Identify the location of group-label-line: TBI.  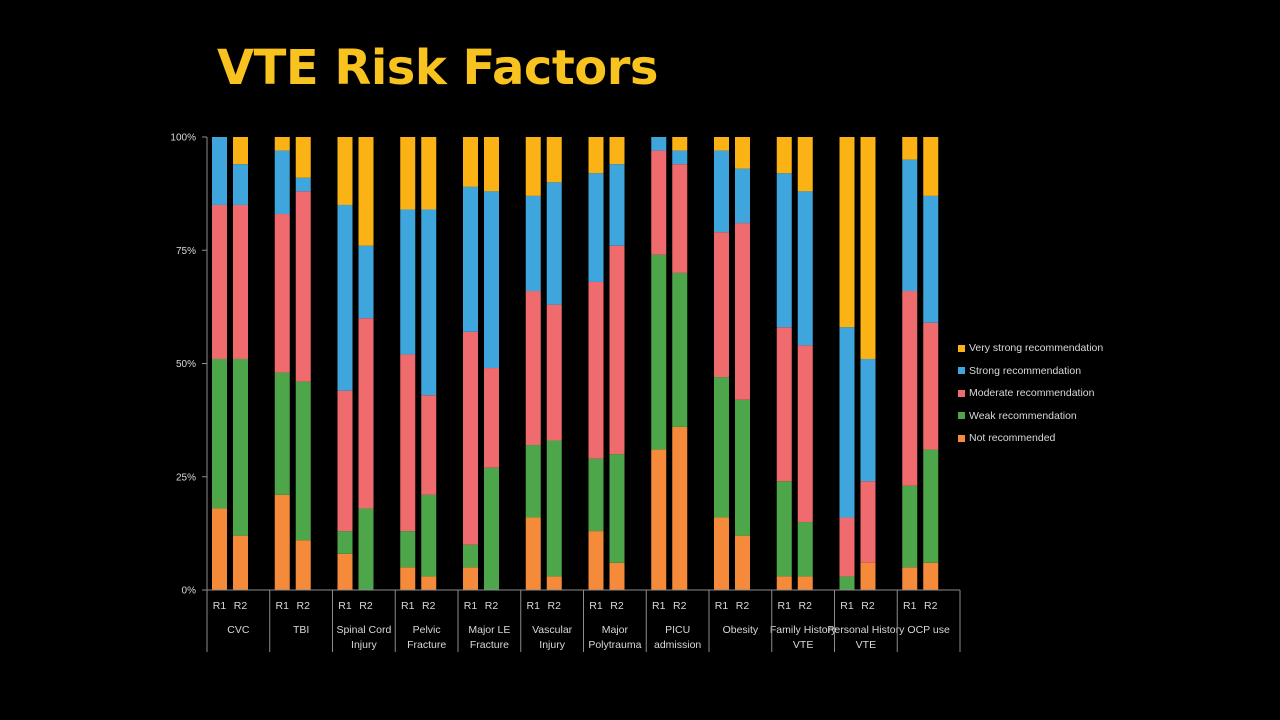
(301, 630).